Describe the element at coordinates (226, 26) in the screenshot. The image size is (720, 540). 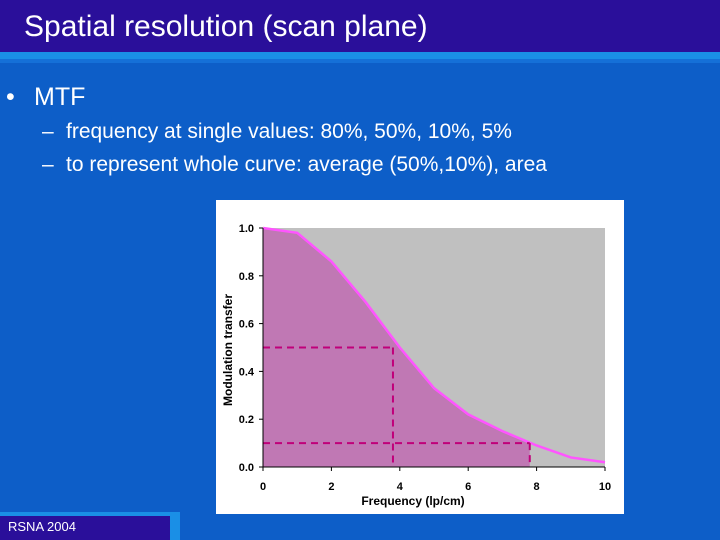
I see `slide-title: Spatial resolution (scan plane)` at that location.